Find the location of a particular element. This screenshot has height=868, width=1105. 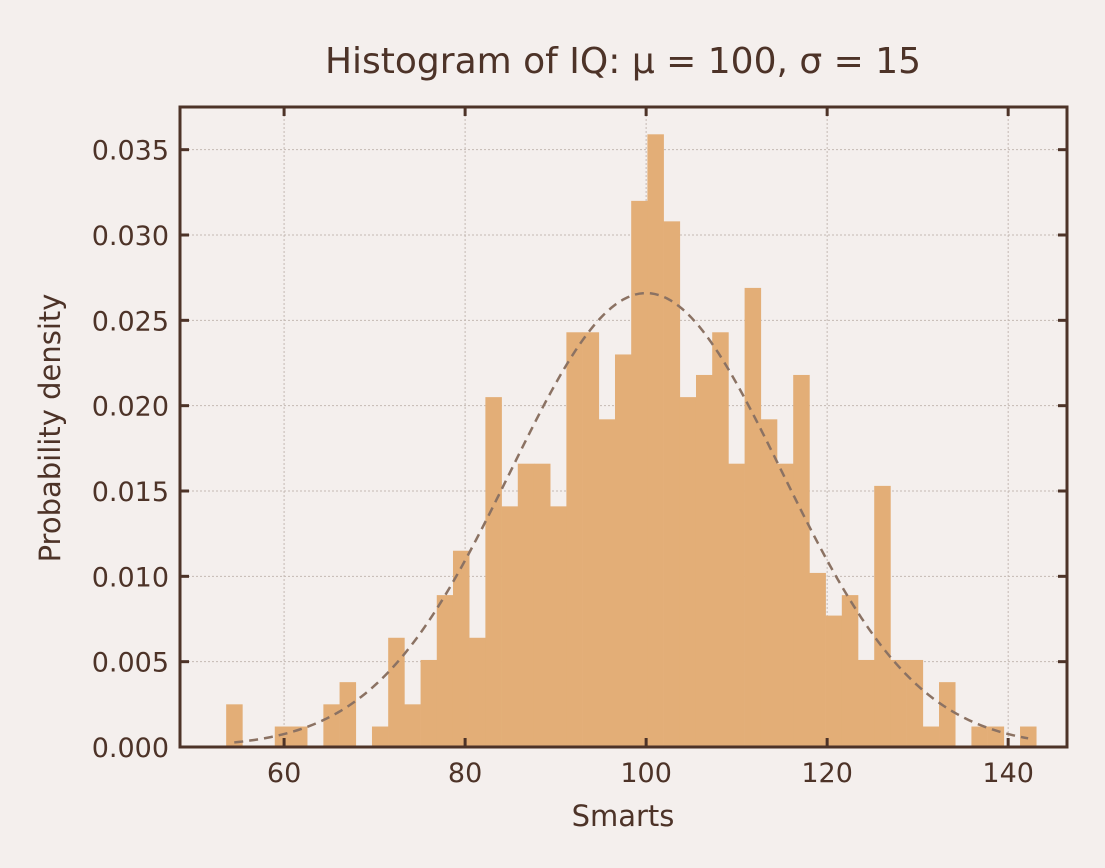

x-axis-label: Smarts is located at coordinates (623, 816).